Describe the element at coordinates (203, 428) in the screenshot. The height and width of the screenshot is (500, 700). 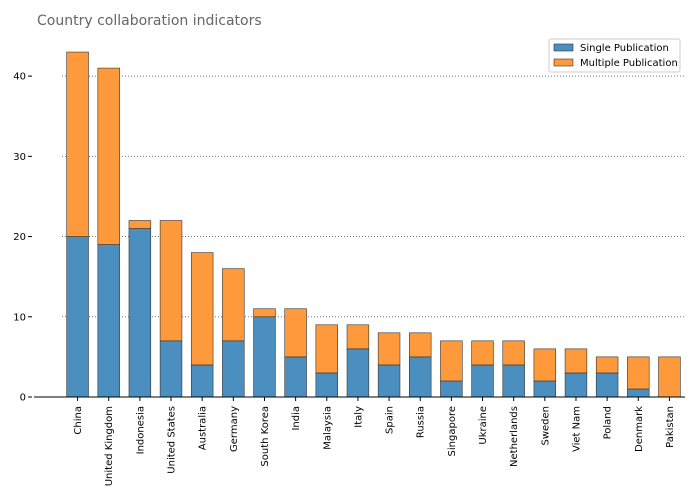
I see `x-tick-label: Australia` at that location.